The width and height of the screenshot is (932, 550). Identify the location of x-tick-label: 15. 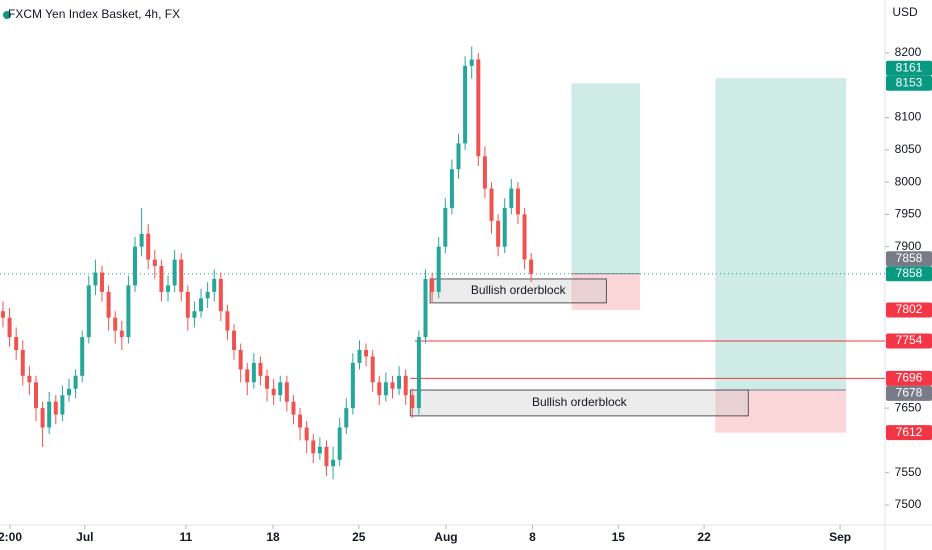
(619, 537).